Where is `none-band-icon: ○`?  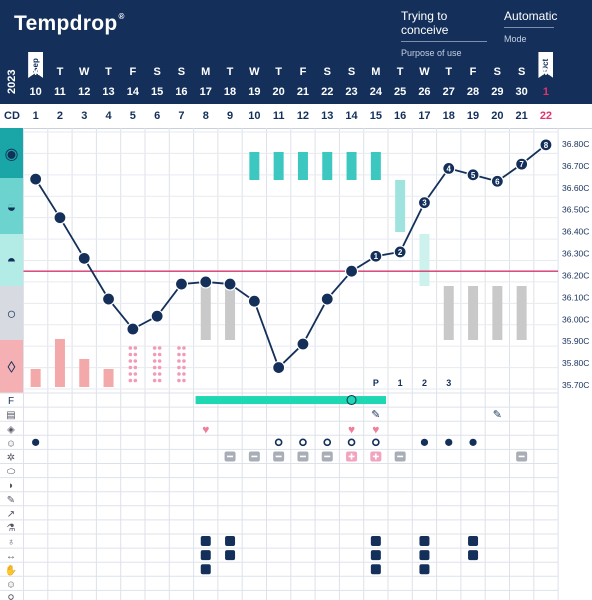
none-band-icon: ○ is located at coordinates (12, 314).